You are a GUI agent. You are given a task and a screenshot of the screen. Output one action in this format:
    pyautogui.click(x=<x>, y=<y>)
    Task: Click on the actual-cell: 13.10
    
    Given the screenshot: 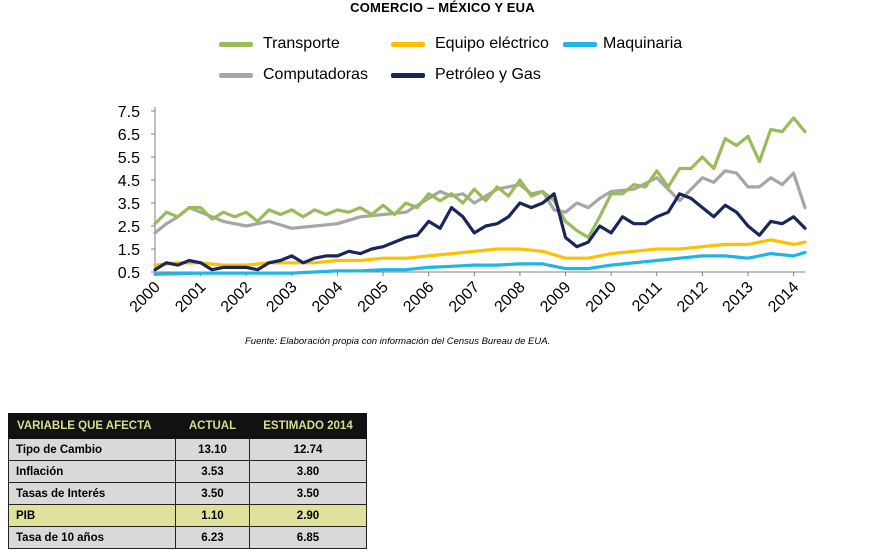 What is the action you would take?
    pyautogui.click(x=212, y=449)
    